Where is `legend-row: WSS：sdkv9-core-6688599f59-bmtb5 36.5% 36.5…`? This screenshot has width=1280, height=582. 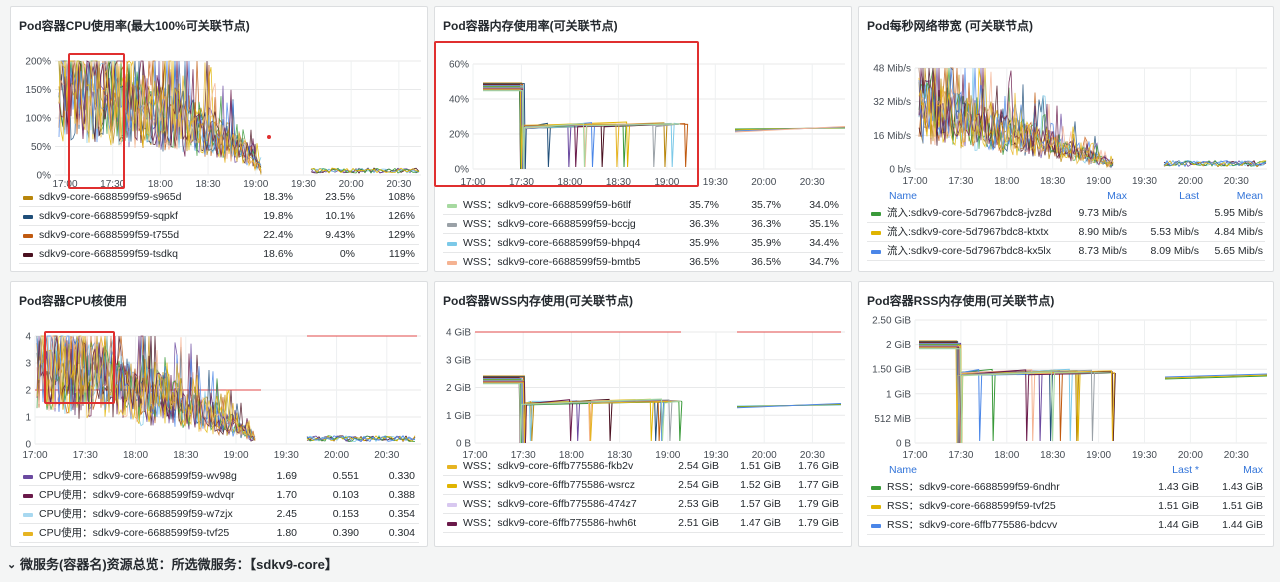
legend-row: WSS：sdkv9-core-6688599f59-bmtb5 36.5% 36.5… is located at coordinates (643, 262).